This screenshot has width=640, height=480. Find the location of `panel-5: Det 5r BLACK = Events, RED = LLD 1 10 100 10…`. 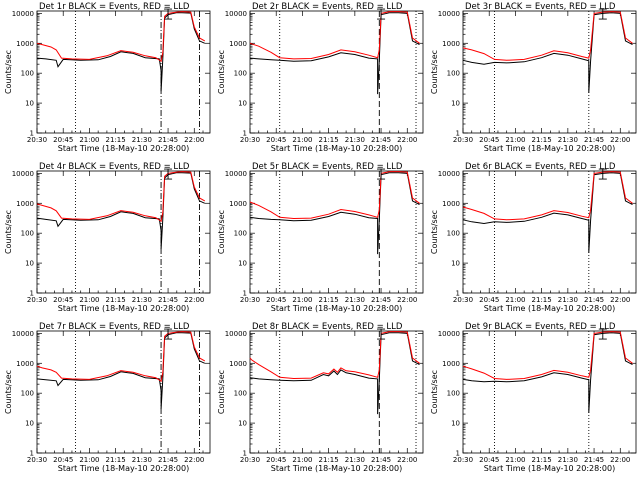

panel-5: Det 5r BLACK = Events, RED = LLD 1 10 100 10… is located at coordinates (320, 237).